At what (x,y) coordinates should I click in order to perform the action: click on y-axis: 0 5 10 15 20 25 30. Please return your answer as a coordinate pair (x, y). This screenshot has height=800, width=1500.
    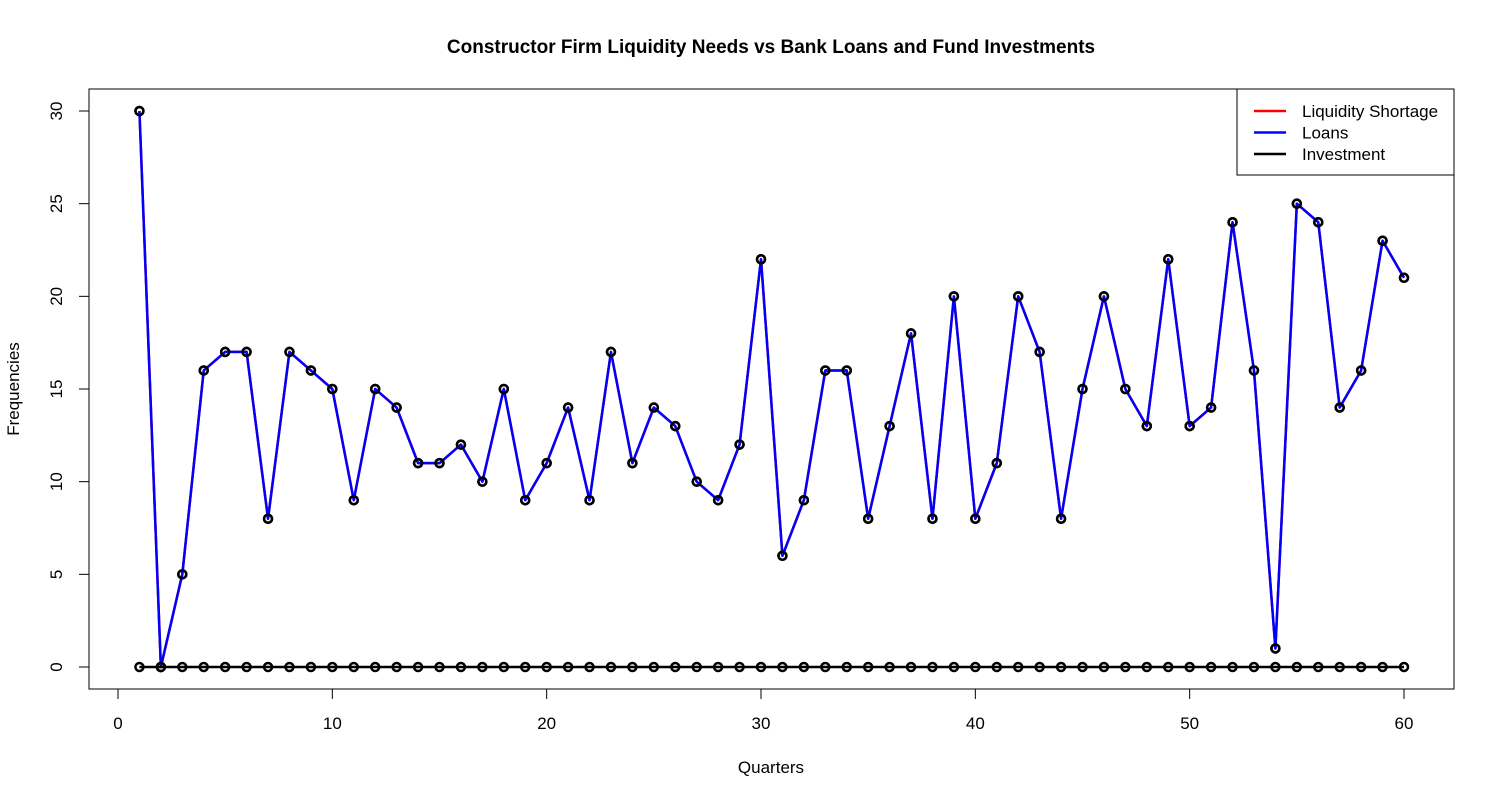
    Looking at the image, I should click on (68, 387).